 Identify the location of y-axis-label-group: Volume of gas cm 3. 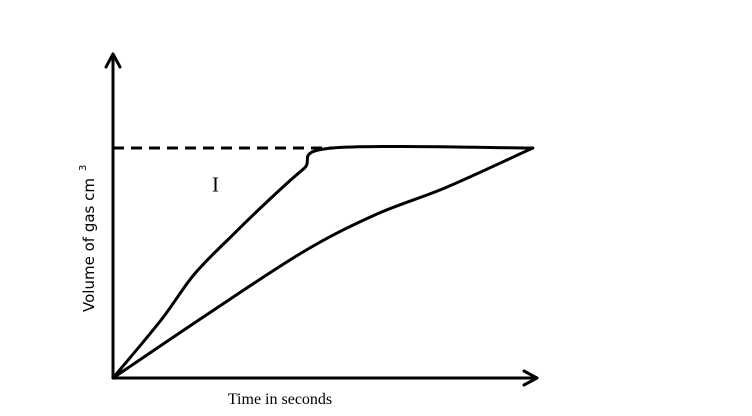
(88, 238).